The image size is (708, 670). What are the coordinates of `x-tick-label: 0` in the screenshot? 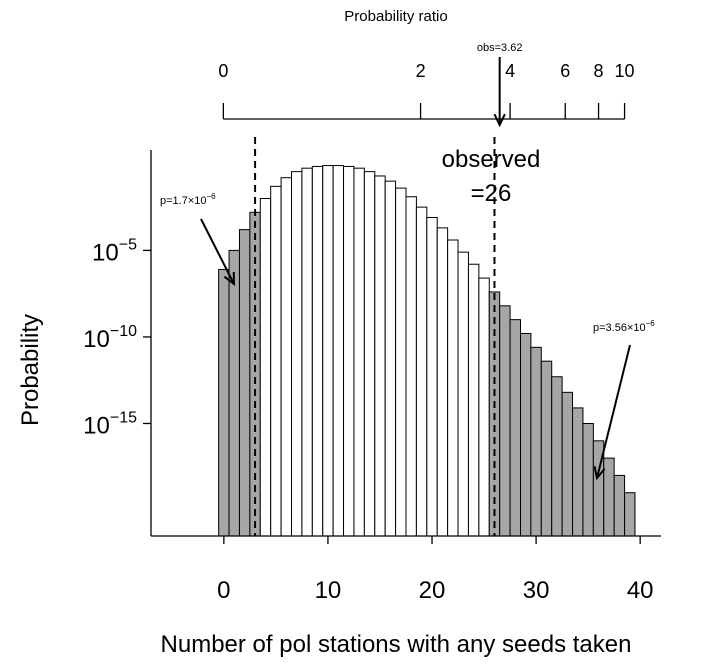 It's located at (223, 590).